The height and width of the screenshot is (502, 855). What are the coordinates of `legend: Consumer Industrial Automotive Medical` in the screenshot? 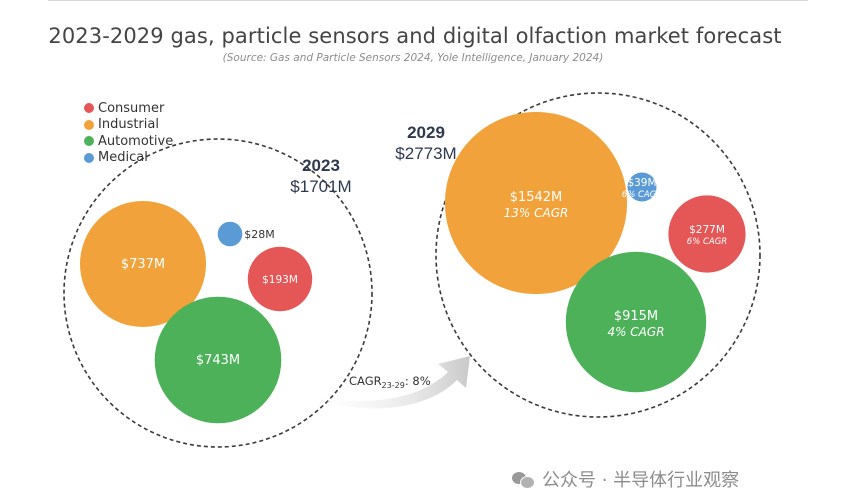 It's located at (128, 133).